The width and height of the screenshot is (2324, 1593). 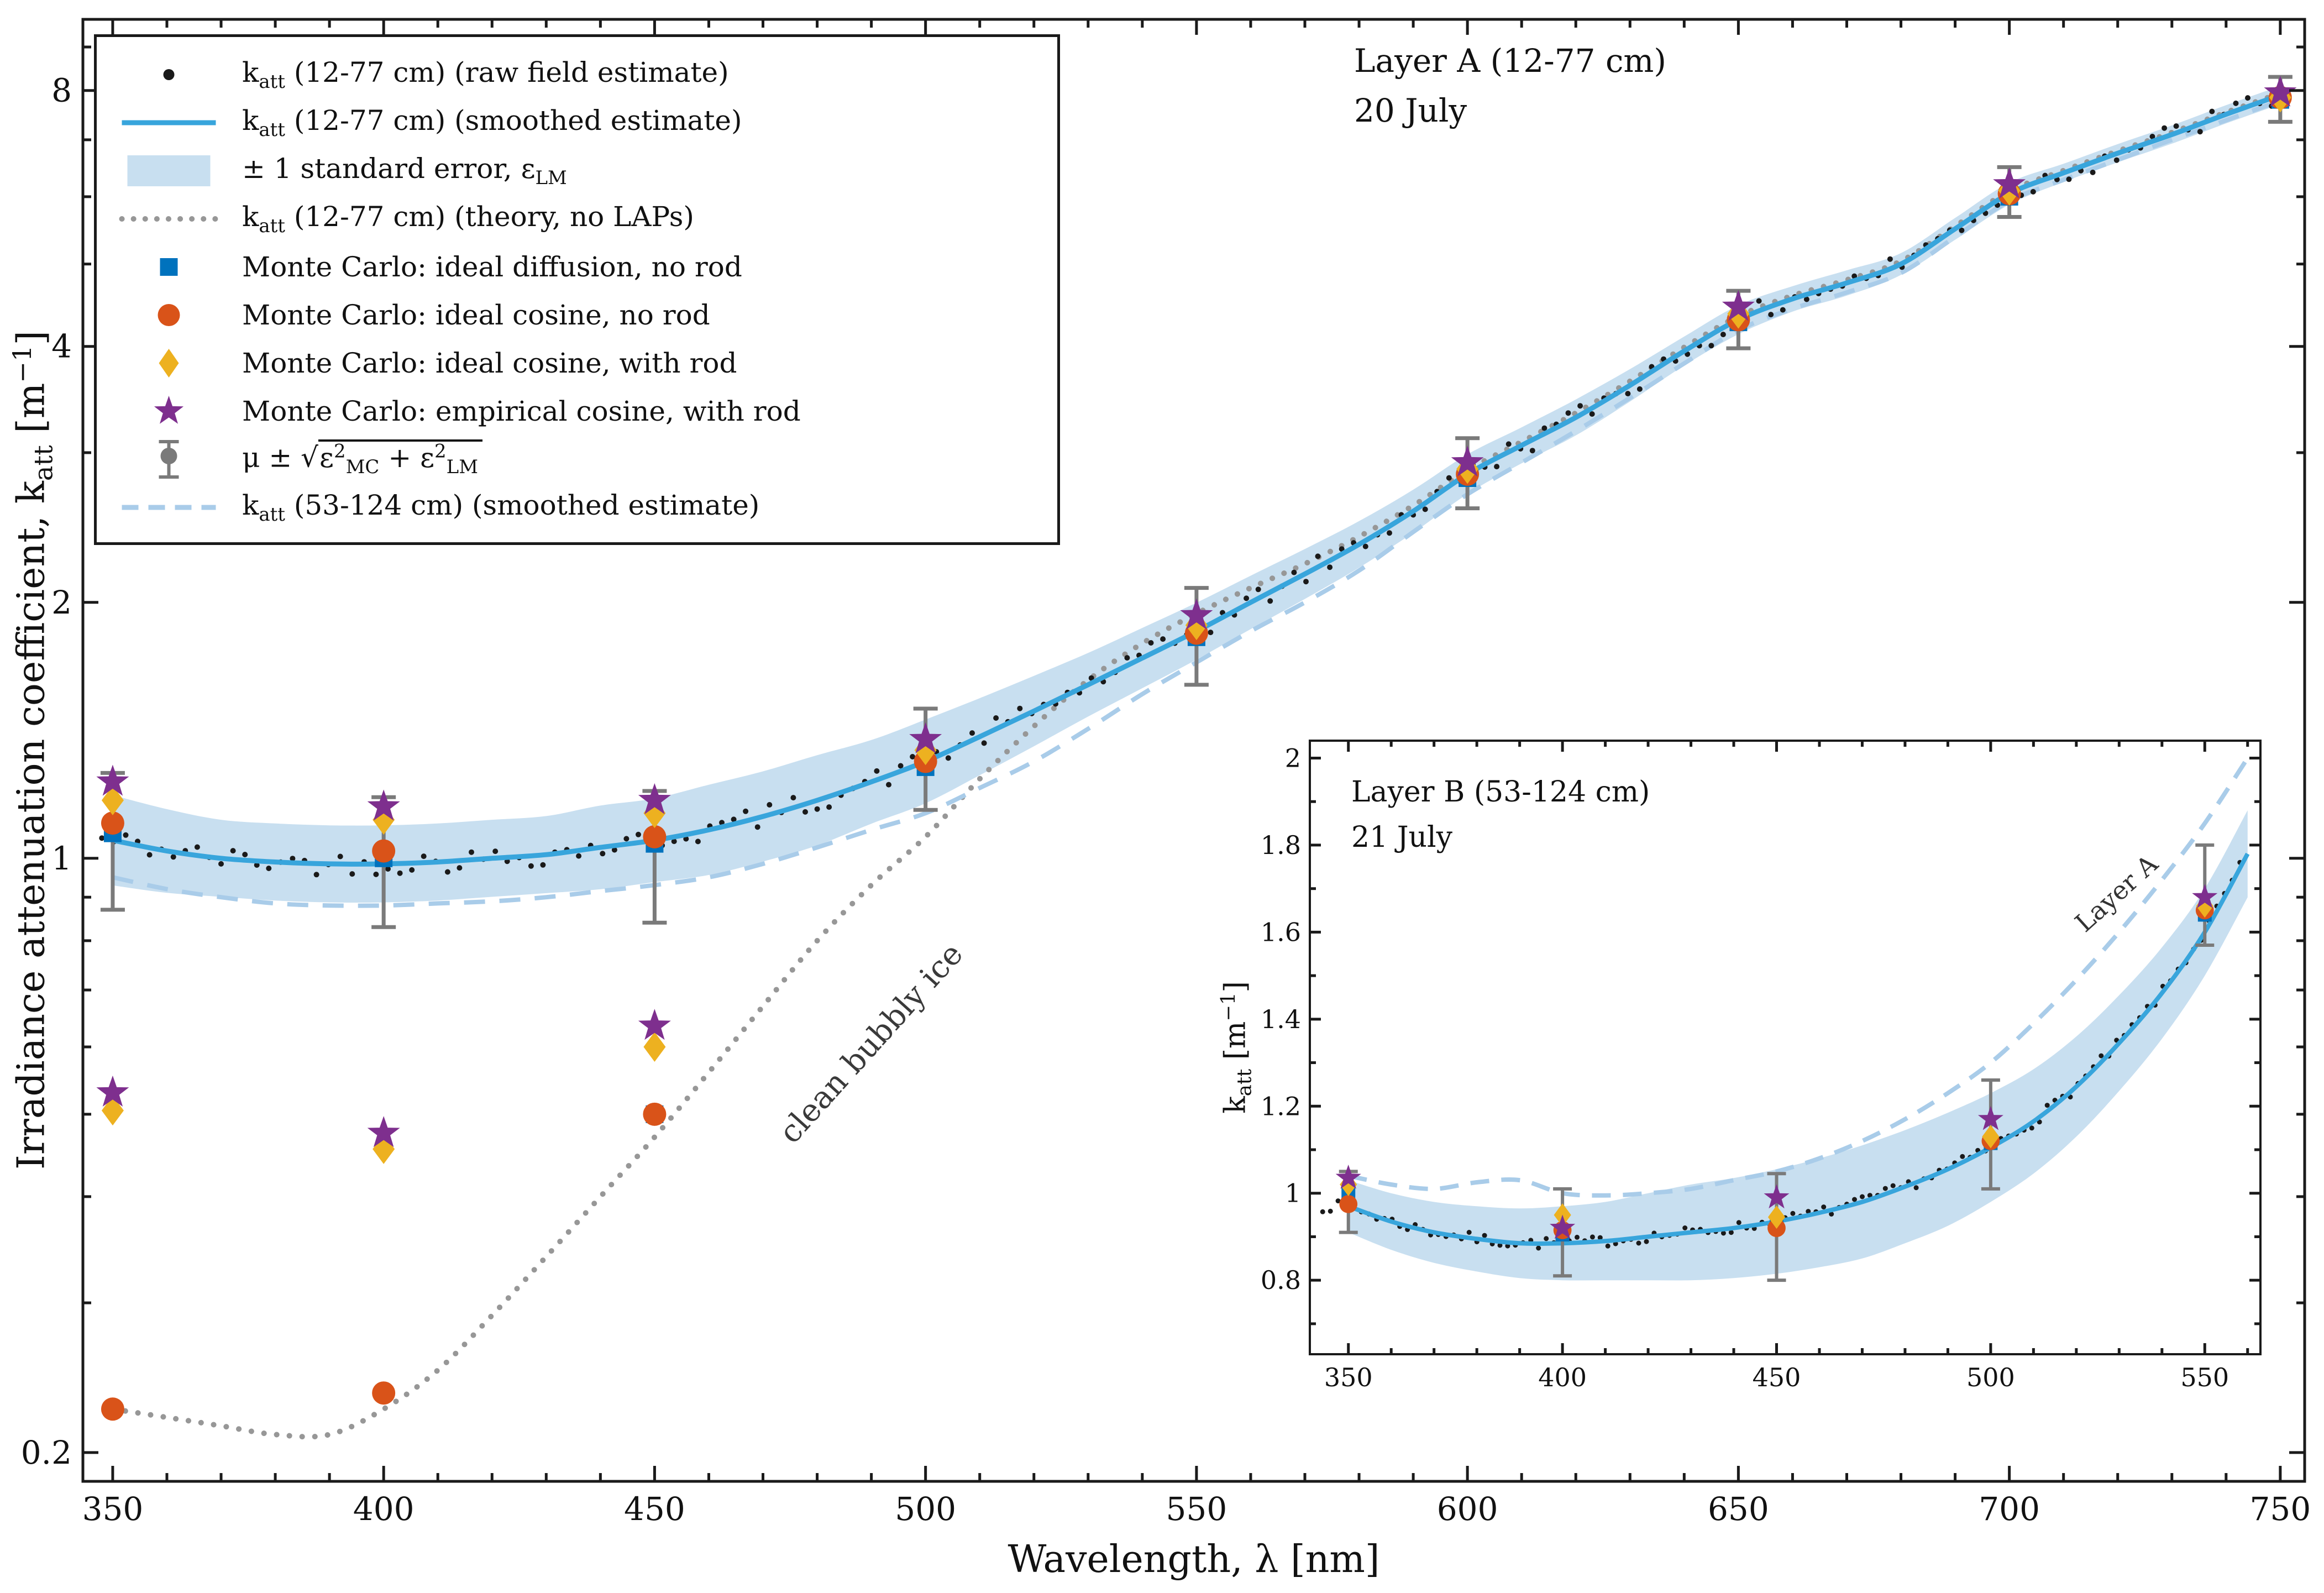 I want to click on inset-monte-carlo-markers, so click(x=1777, y=1062).